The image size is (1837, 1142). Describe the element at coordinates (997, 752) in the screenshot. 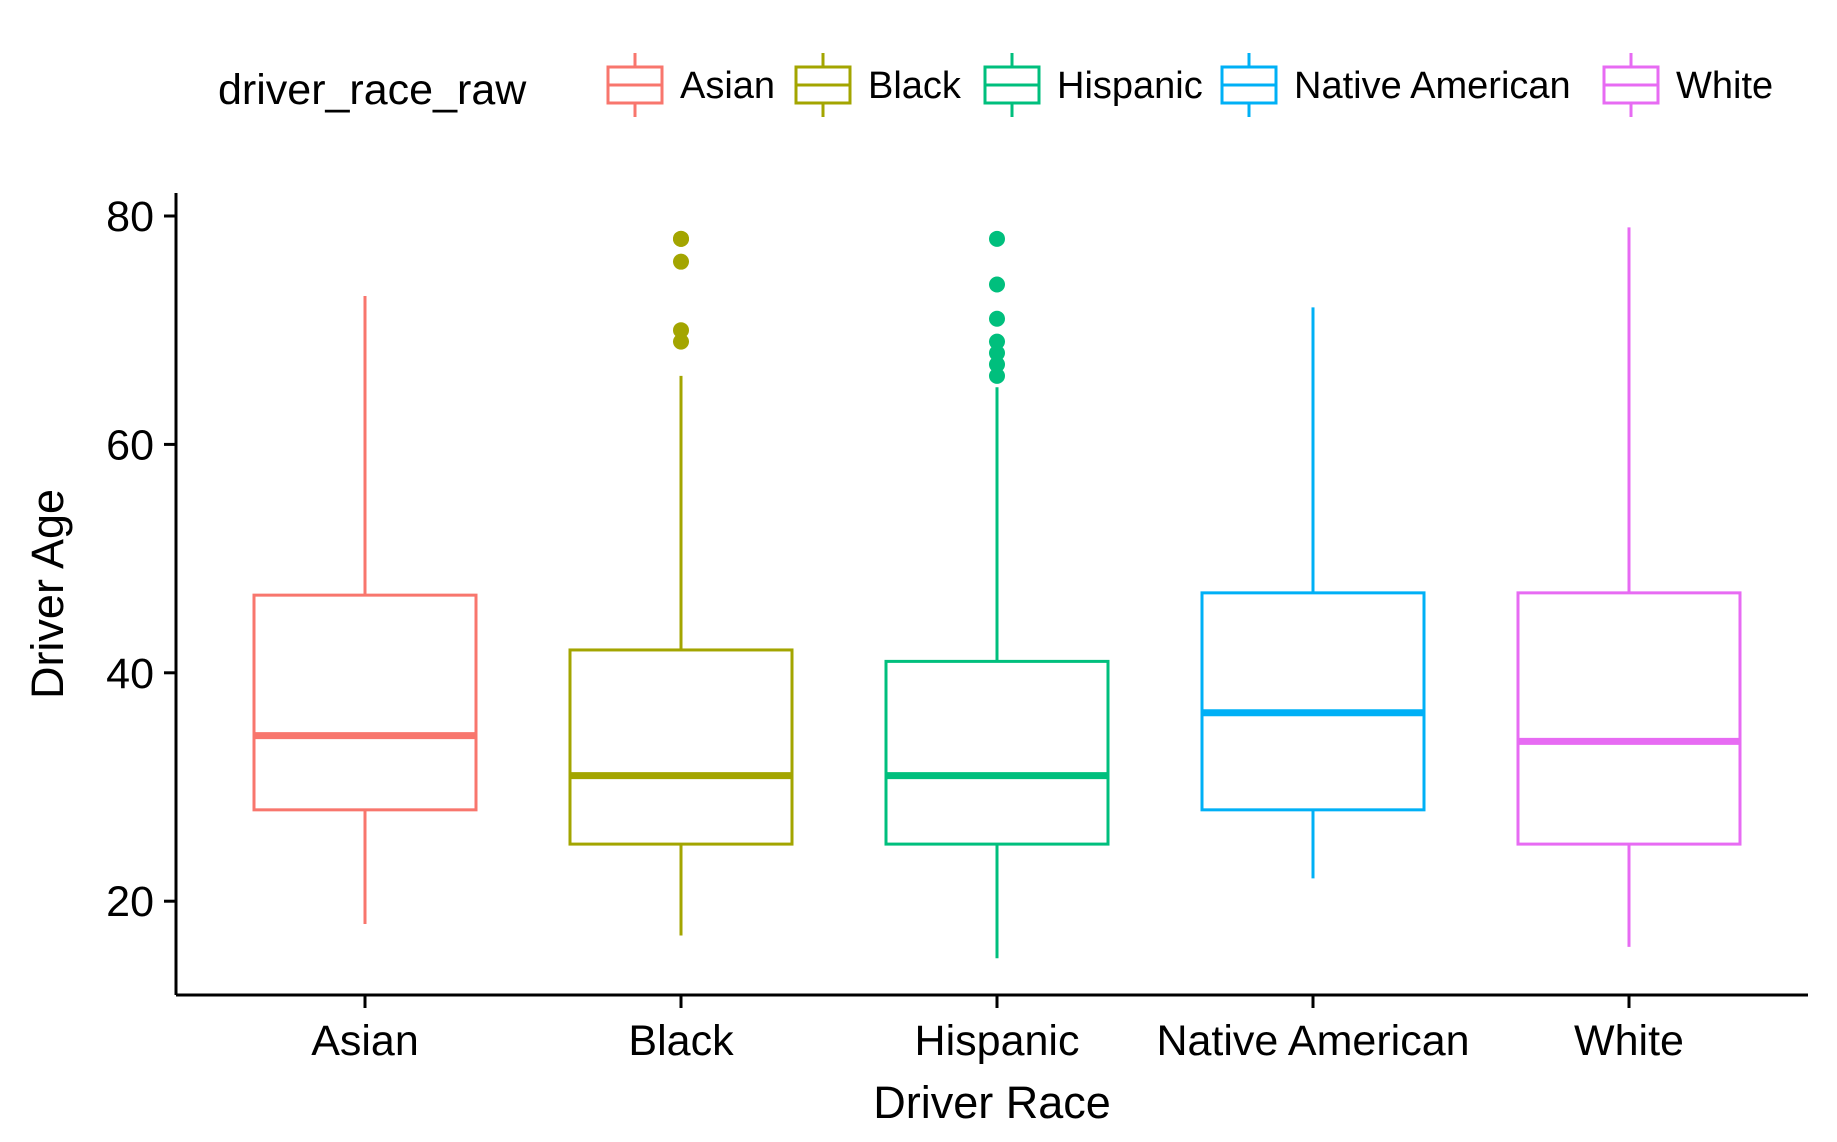

I see `iqr-box-hispanic` at that location.